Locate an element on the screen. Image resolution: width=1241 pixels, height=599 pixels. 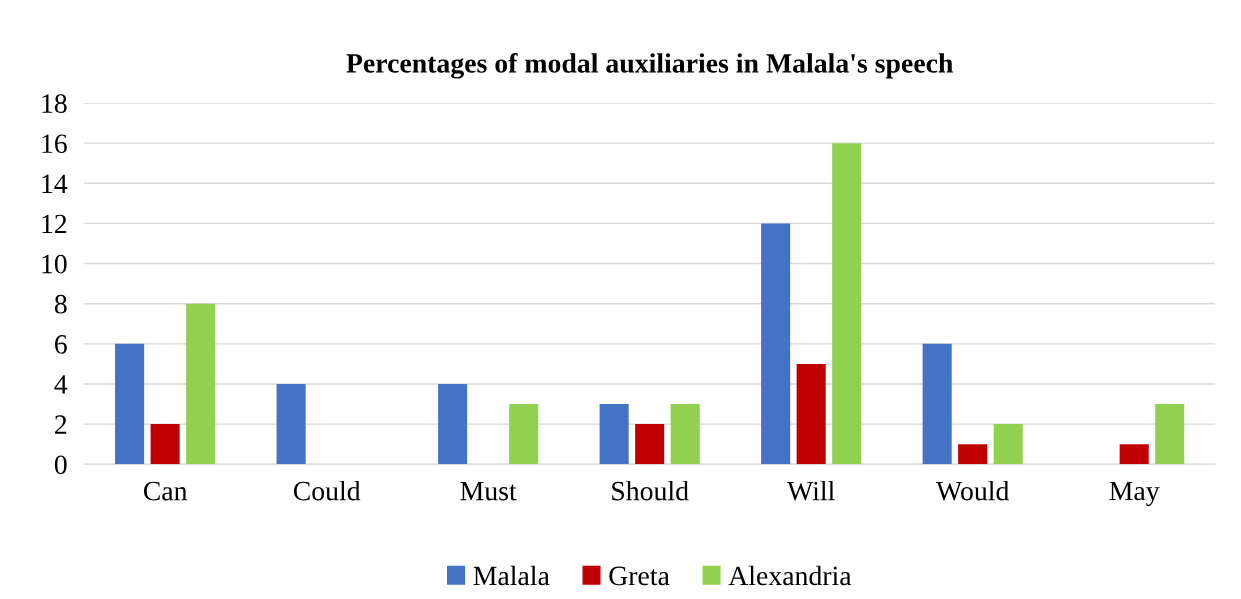
legend-label: Alexandria is located at coordinates (790, 575).